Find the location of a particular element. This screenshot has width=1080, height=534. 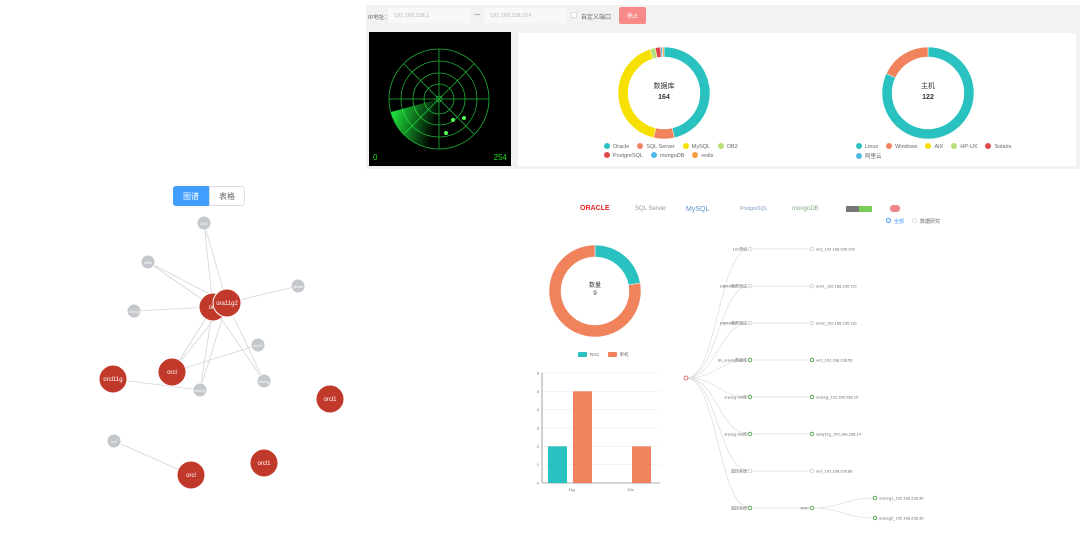

graph-node: orcl10 is located at coordinates (258, 345).